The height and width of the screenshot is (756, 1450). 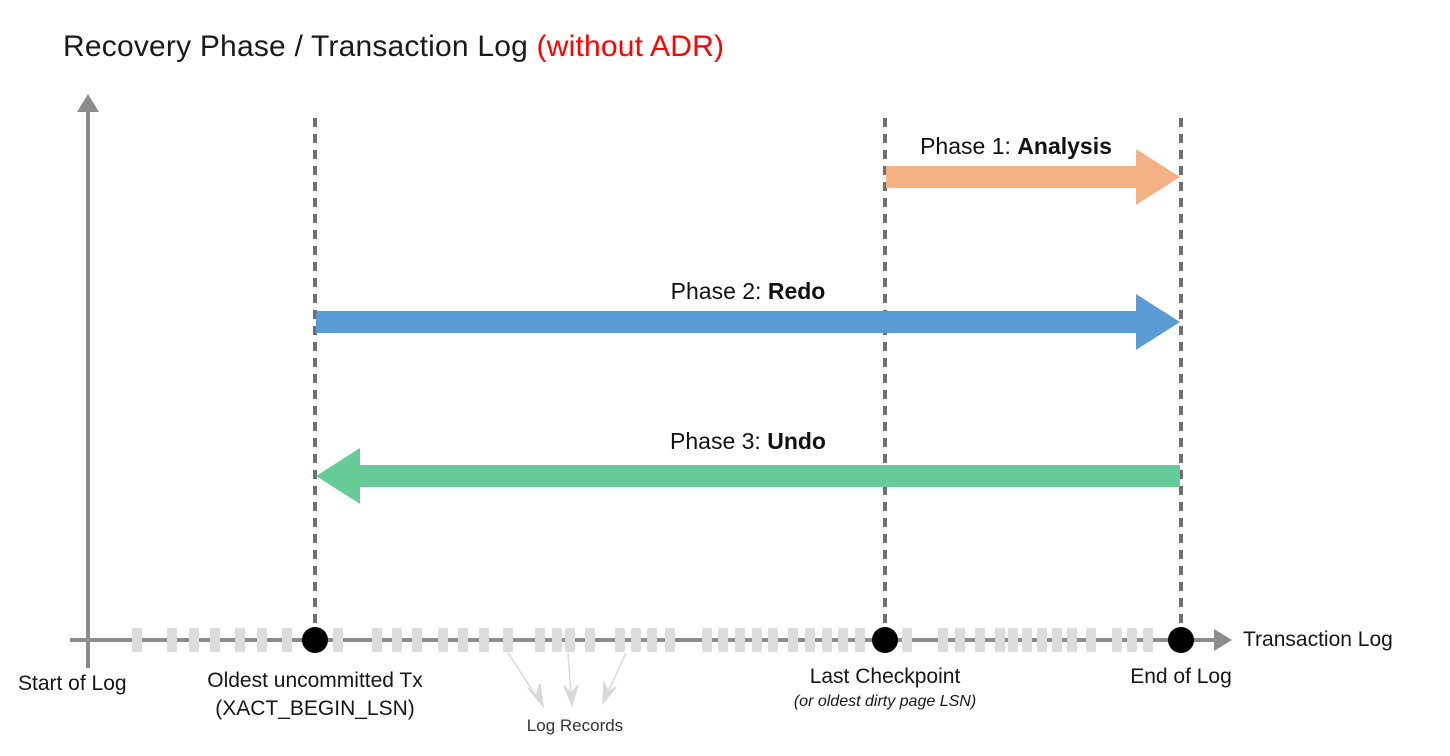 I want to click on phase1-label: Phase 1: Analysis, so click(x=1016, y=146).